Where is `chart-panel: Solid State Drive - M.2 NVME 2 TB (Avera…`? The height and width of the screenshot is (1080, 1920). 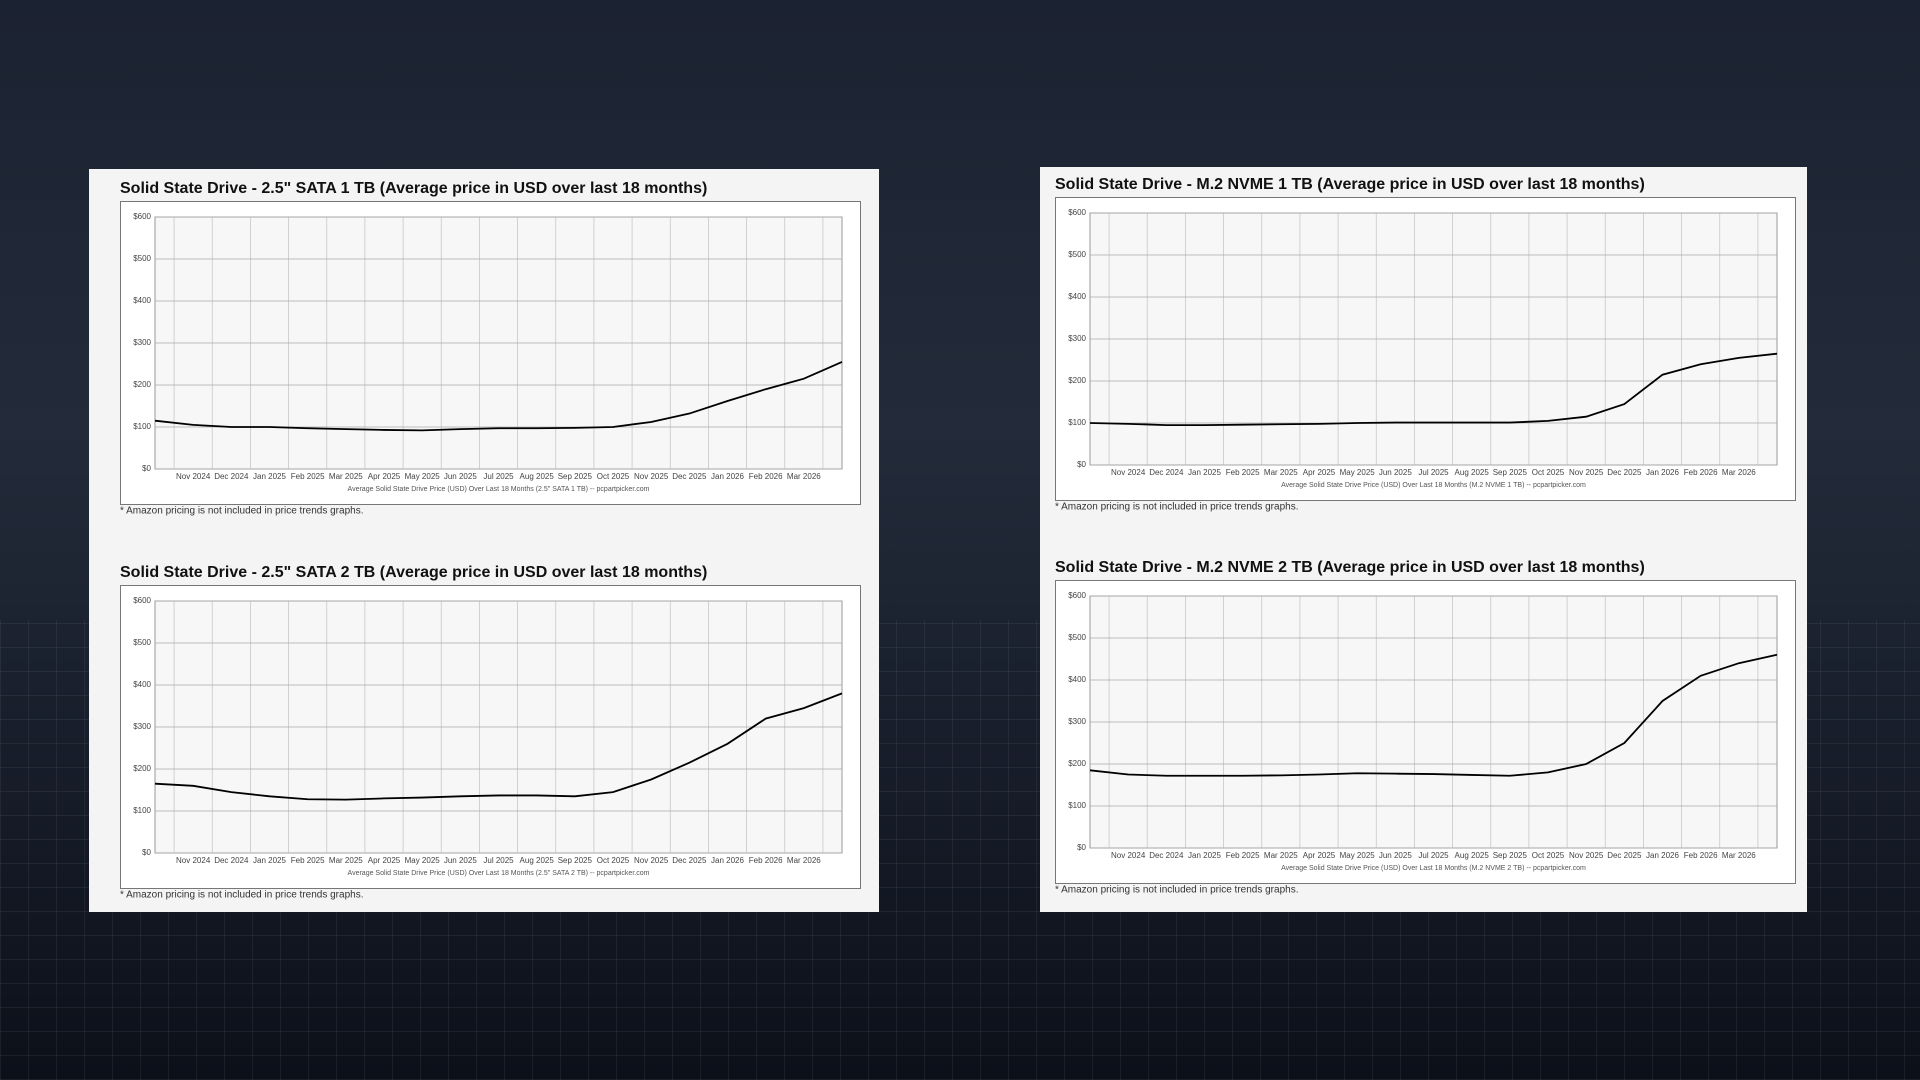
chart-panel: Solid State Drive - M.2 NVME 2 TB (Avera… is located at coordinates (1425, 726).